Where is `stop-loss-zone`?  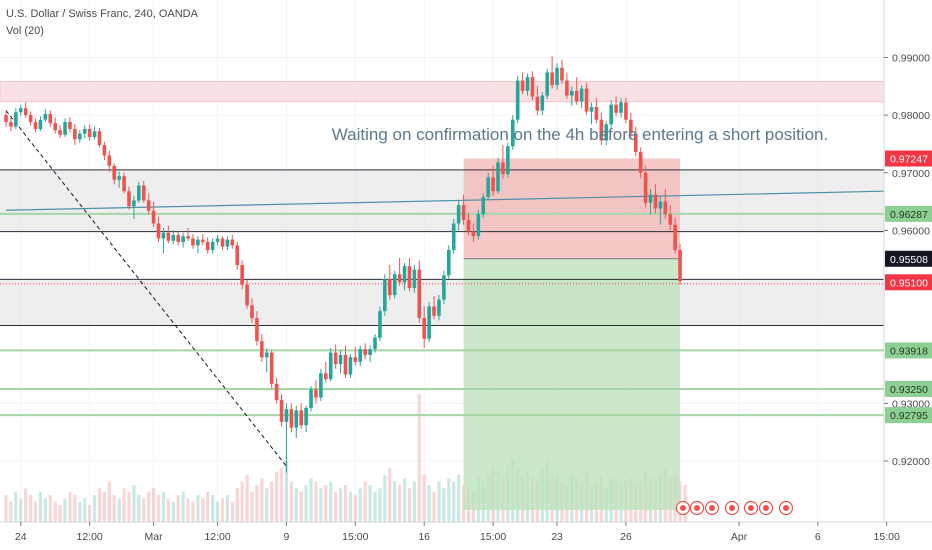
stop-loss-zone is located at coordinates (572, 208).